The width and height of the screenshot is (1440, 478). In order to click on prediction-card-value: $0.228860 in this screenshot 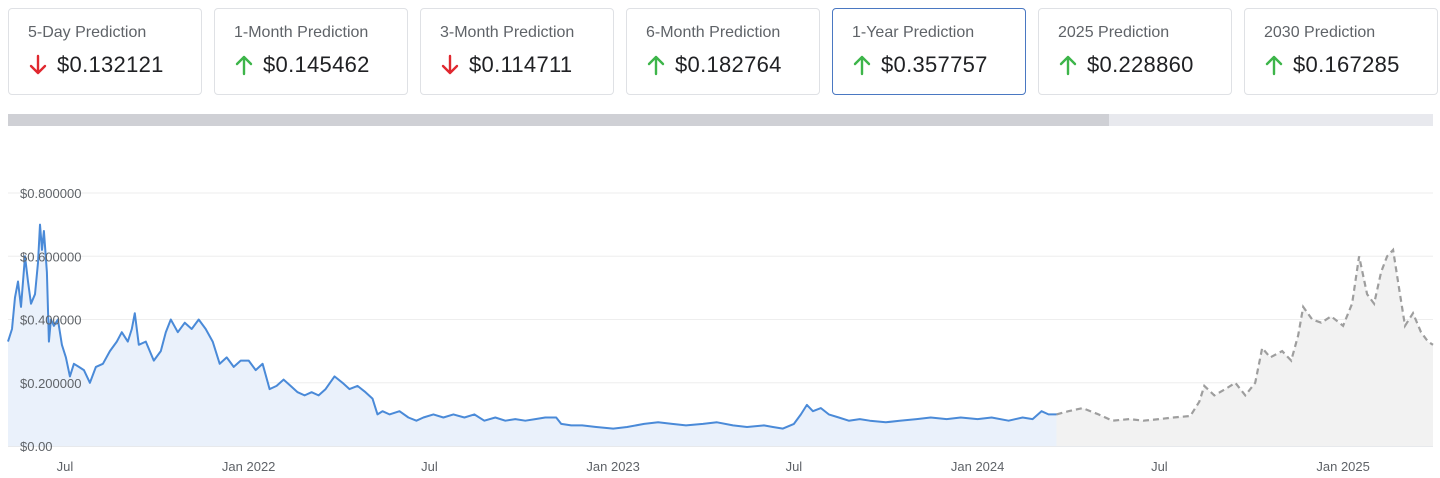, I will do `click(1140, 64)`.